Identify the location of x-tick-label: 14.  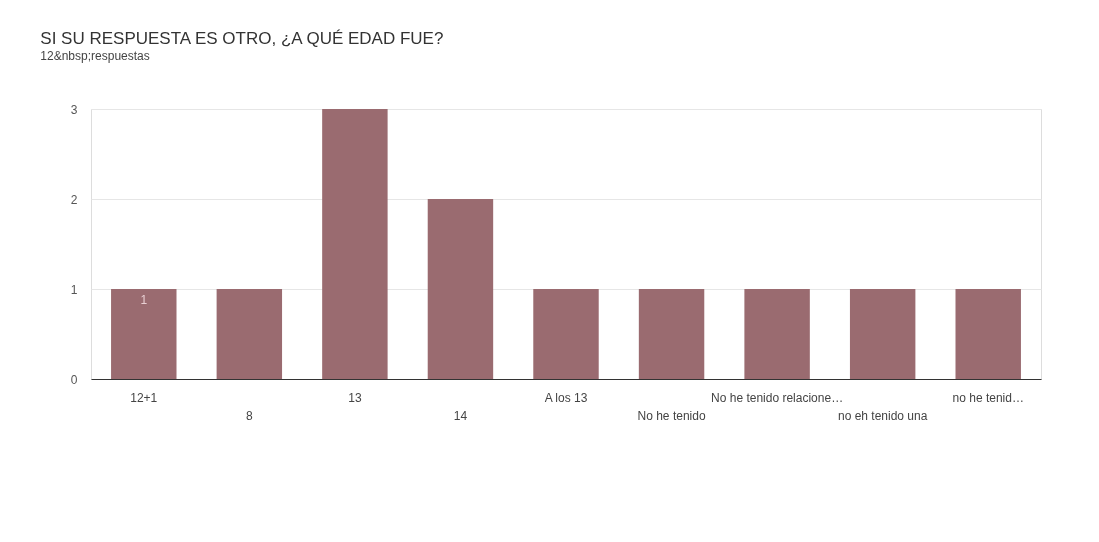
(460, 416).